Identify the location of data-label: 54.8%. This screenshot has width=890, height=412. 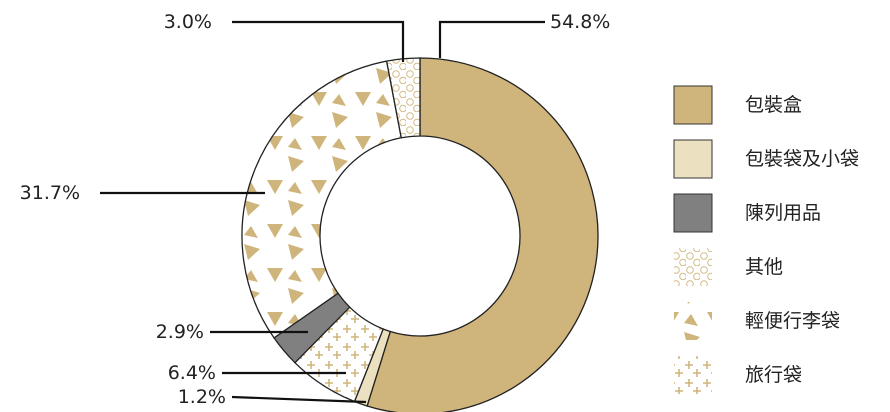
(580, 22).